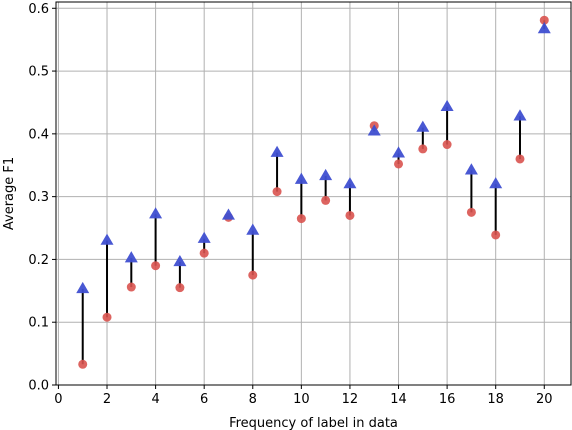  Describe the element at coordinates (301, 399) in the screenshot. I see `x-tick-label: 10` at that location.